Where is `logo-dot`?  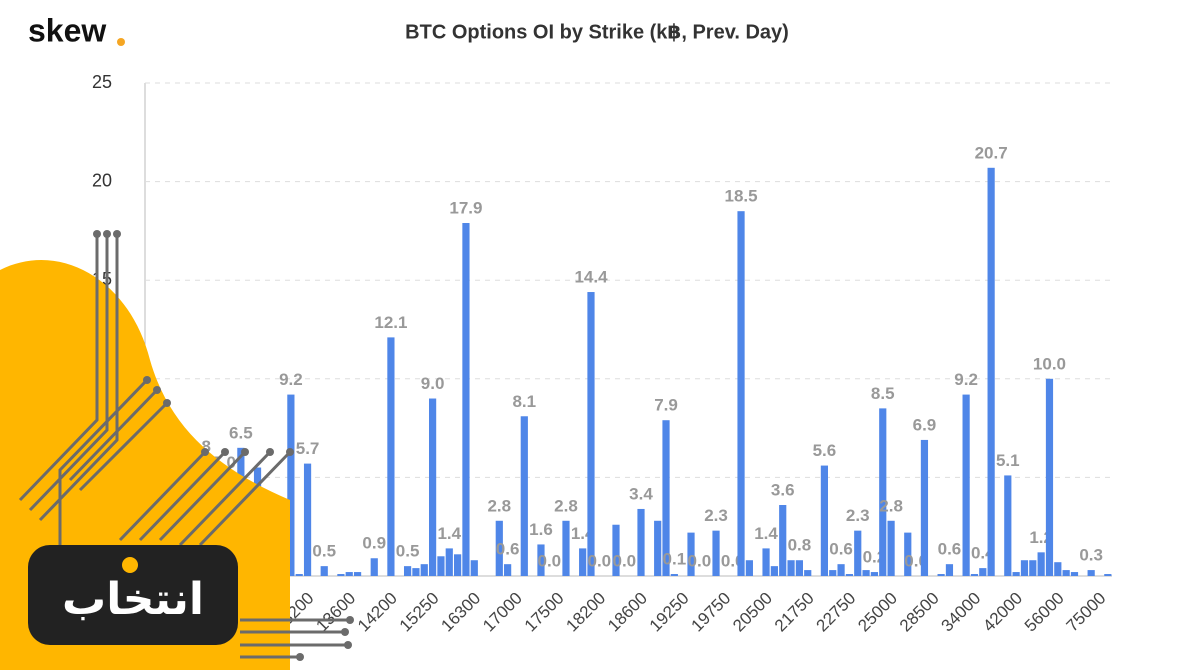 logo-dot is located at coordinates (121, 42).